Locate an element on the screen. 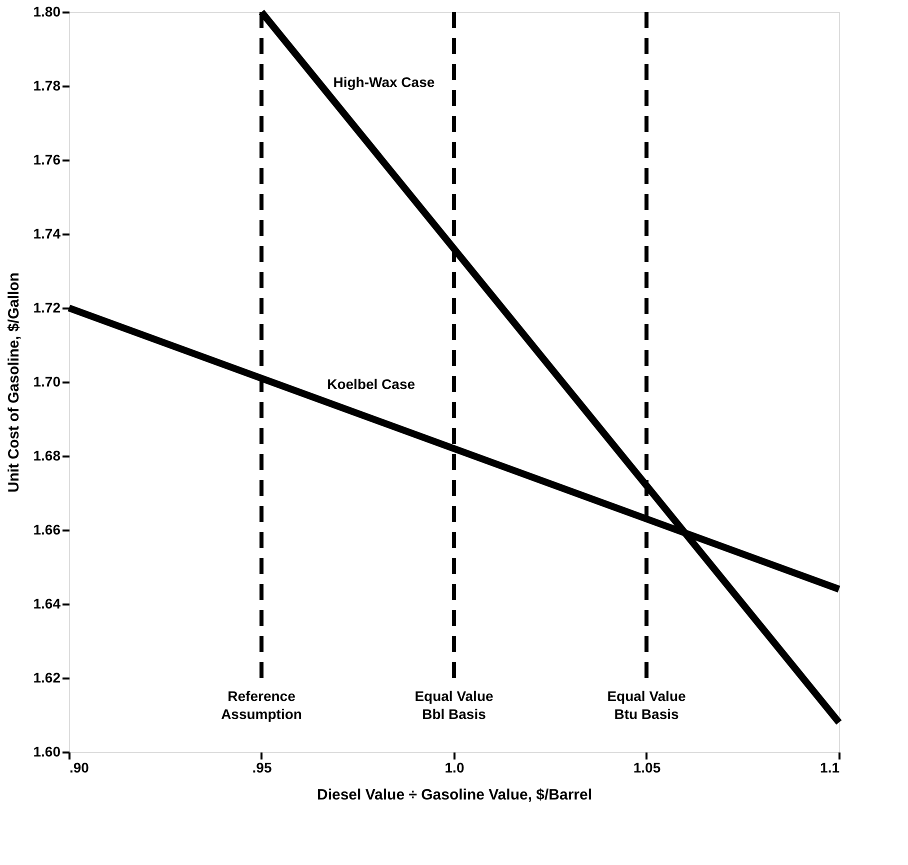  y-tick-label: 1.62 is located at coordinates (47, 678).